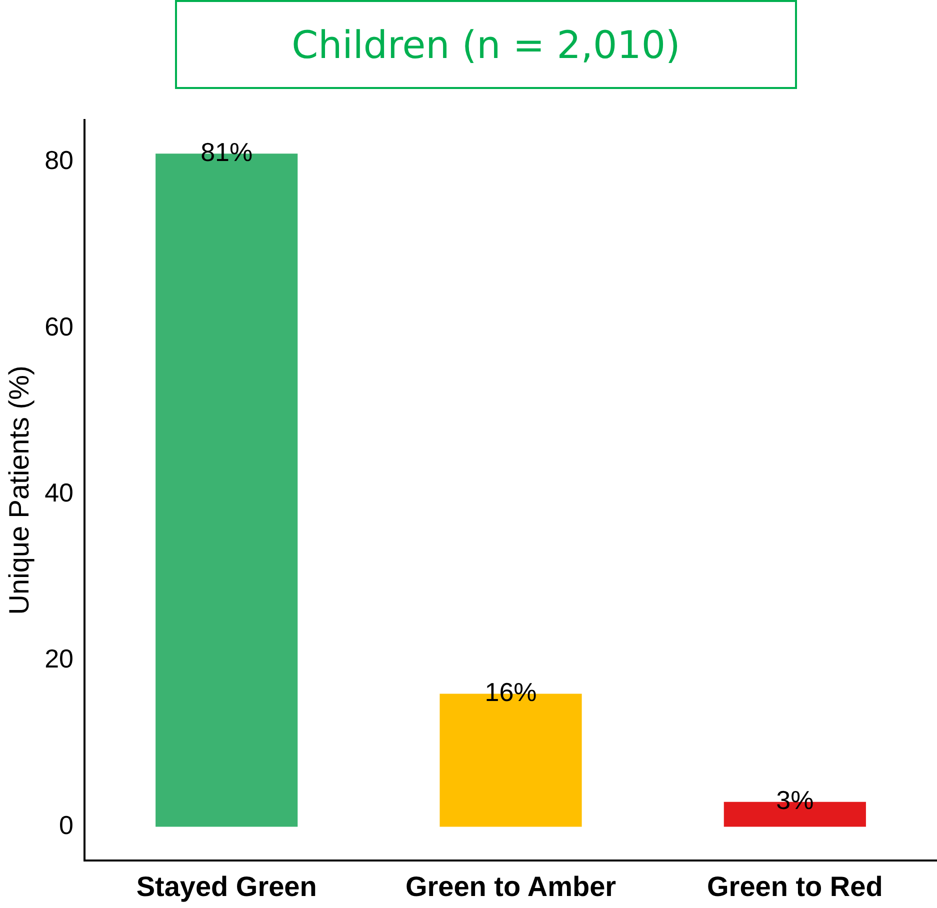 The height and width of the screenshot is (908, 937). I want to click on x-tick-label: Green to Amber, so click(510, 886).